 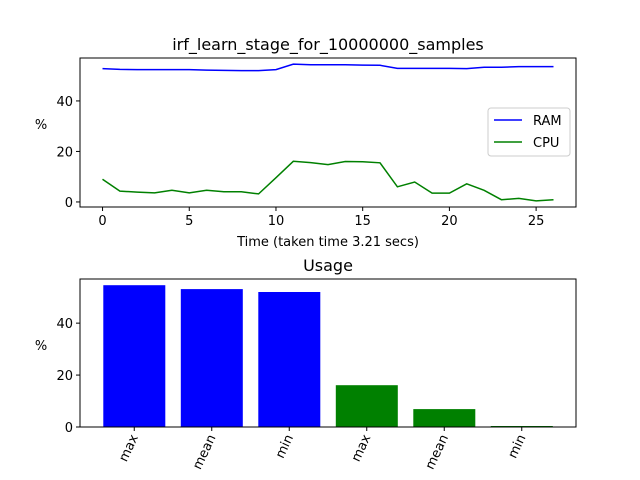 I want to click on bar-y-tick-label: 0, so click(x=69, y=428).